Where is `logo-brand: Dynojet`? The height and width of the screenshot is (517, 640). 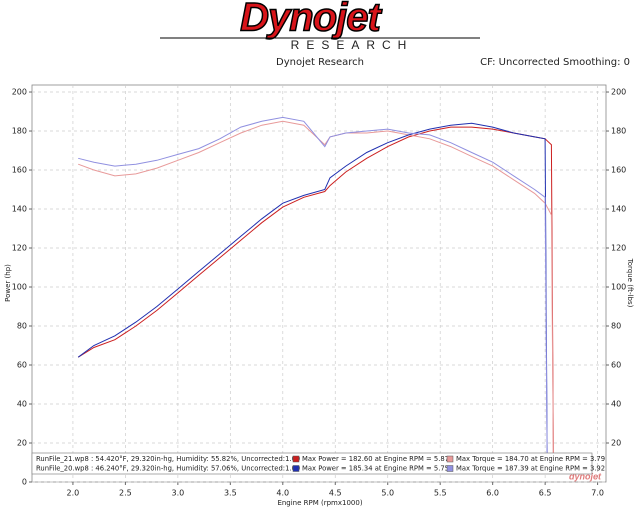
logo-brand: Dynojet is located at coordinates (311, 20).